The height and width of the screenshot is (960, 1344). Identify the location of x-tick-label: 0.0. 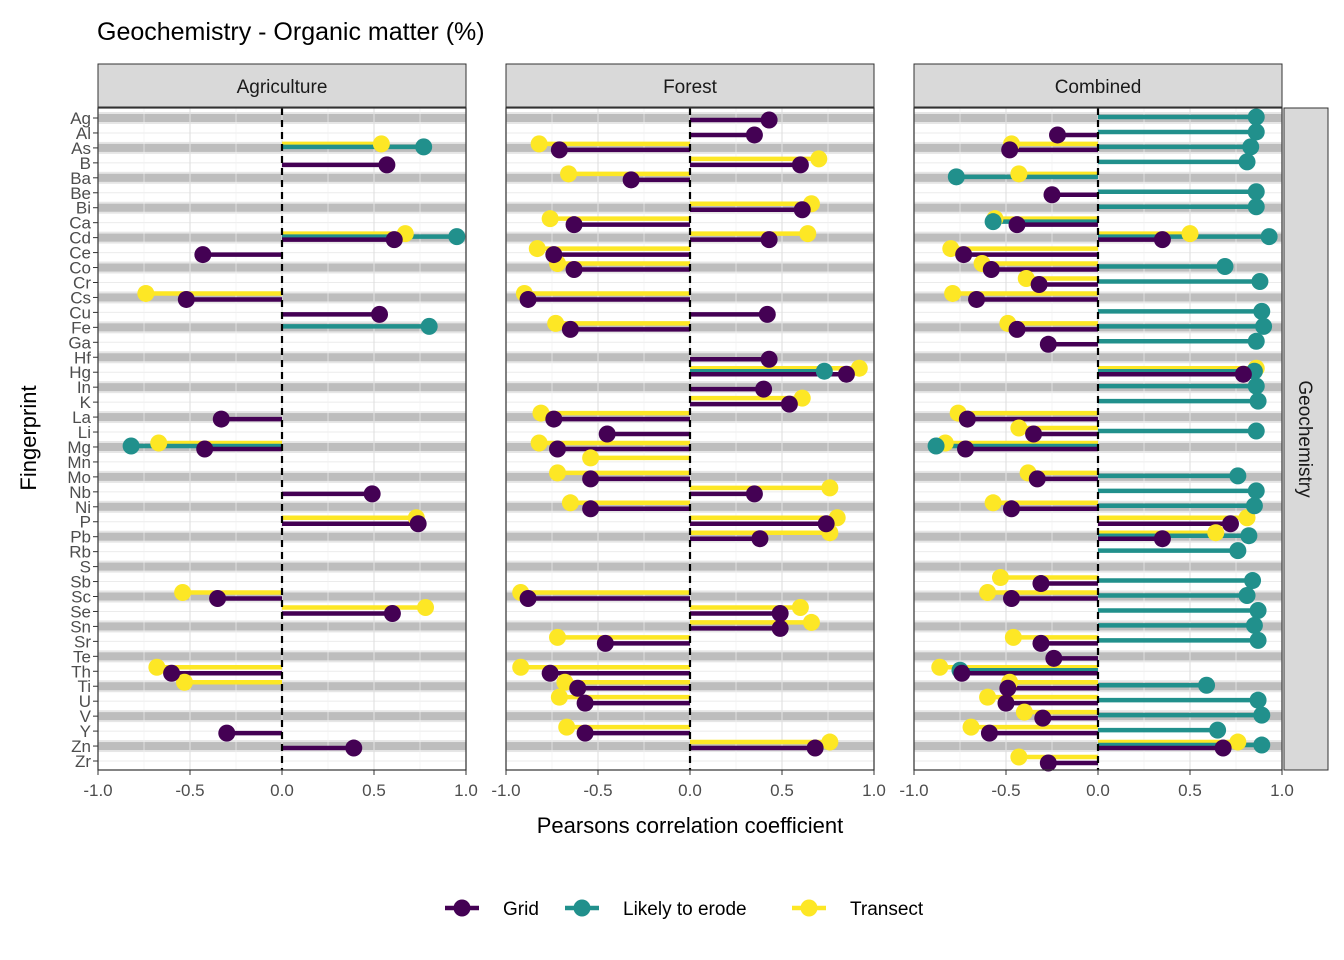
(690, 790).